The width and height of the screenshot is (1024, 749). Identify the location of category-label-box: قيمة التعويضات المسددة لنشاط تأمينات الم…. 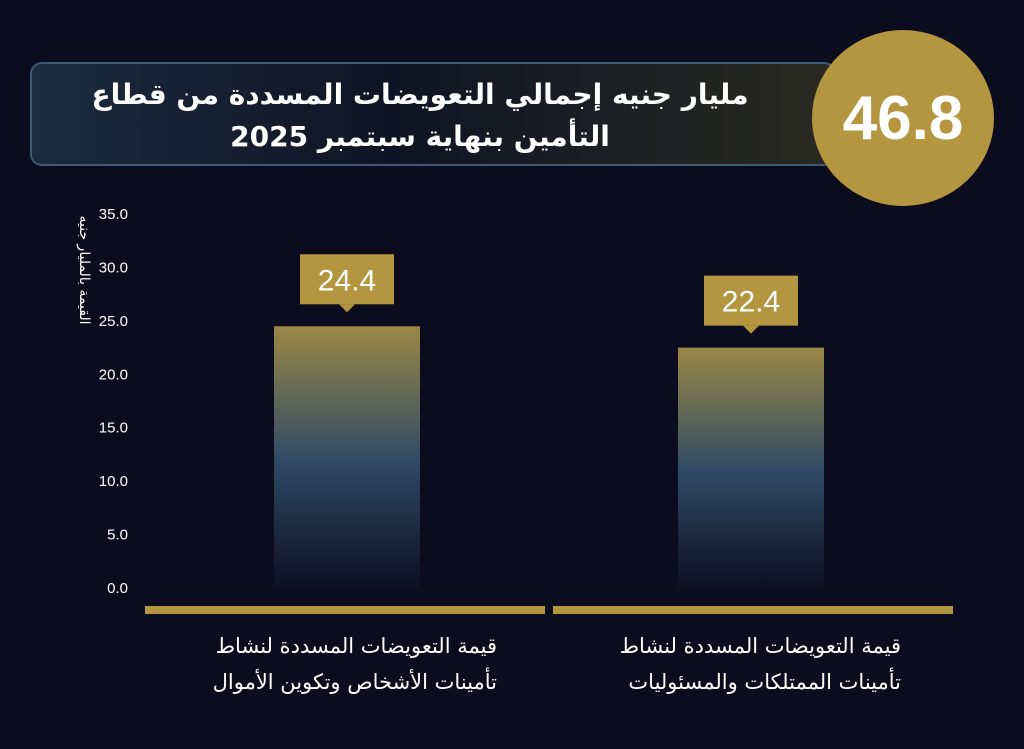
(760, 664).